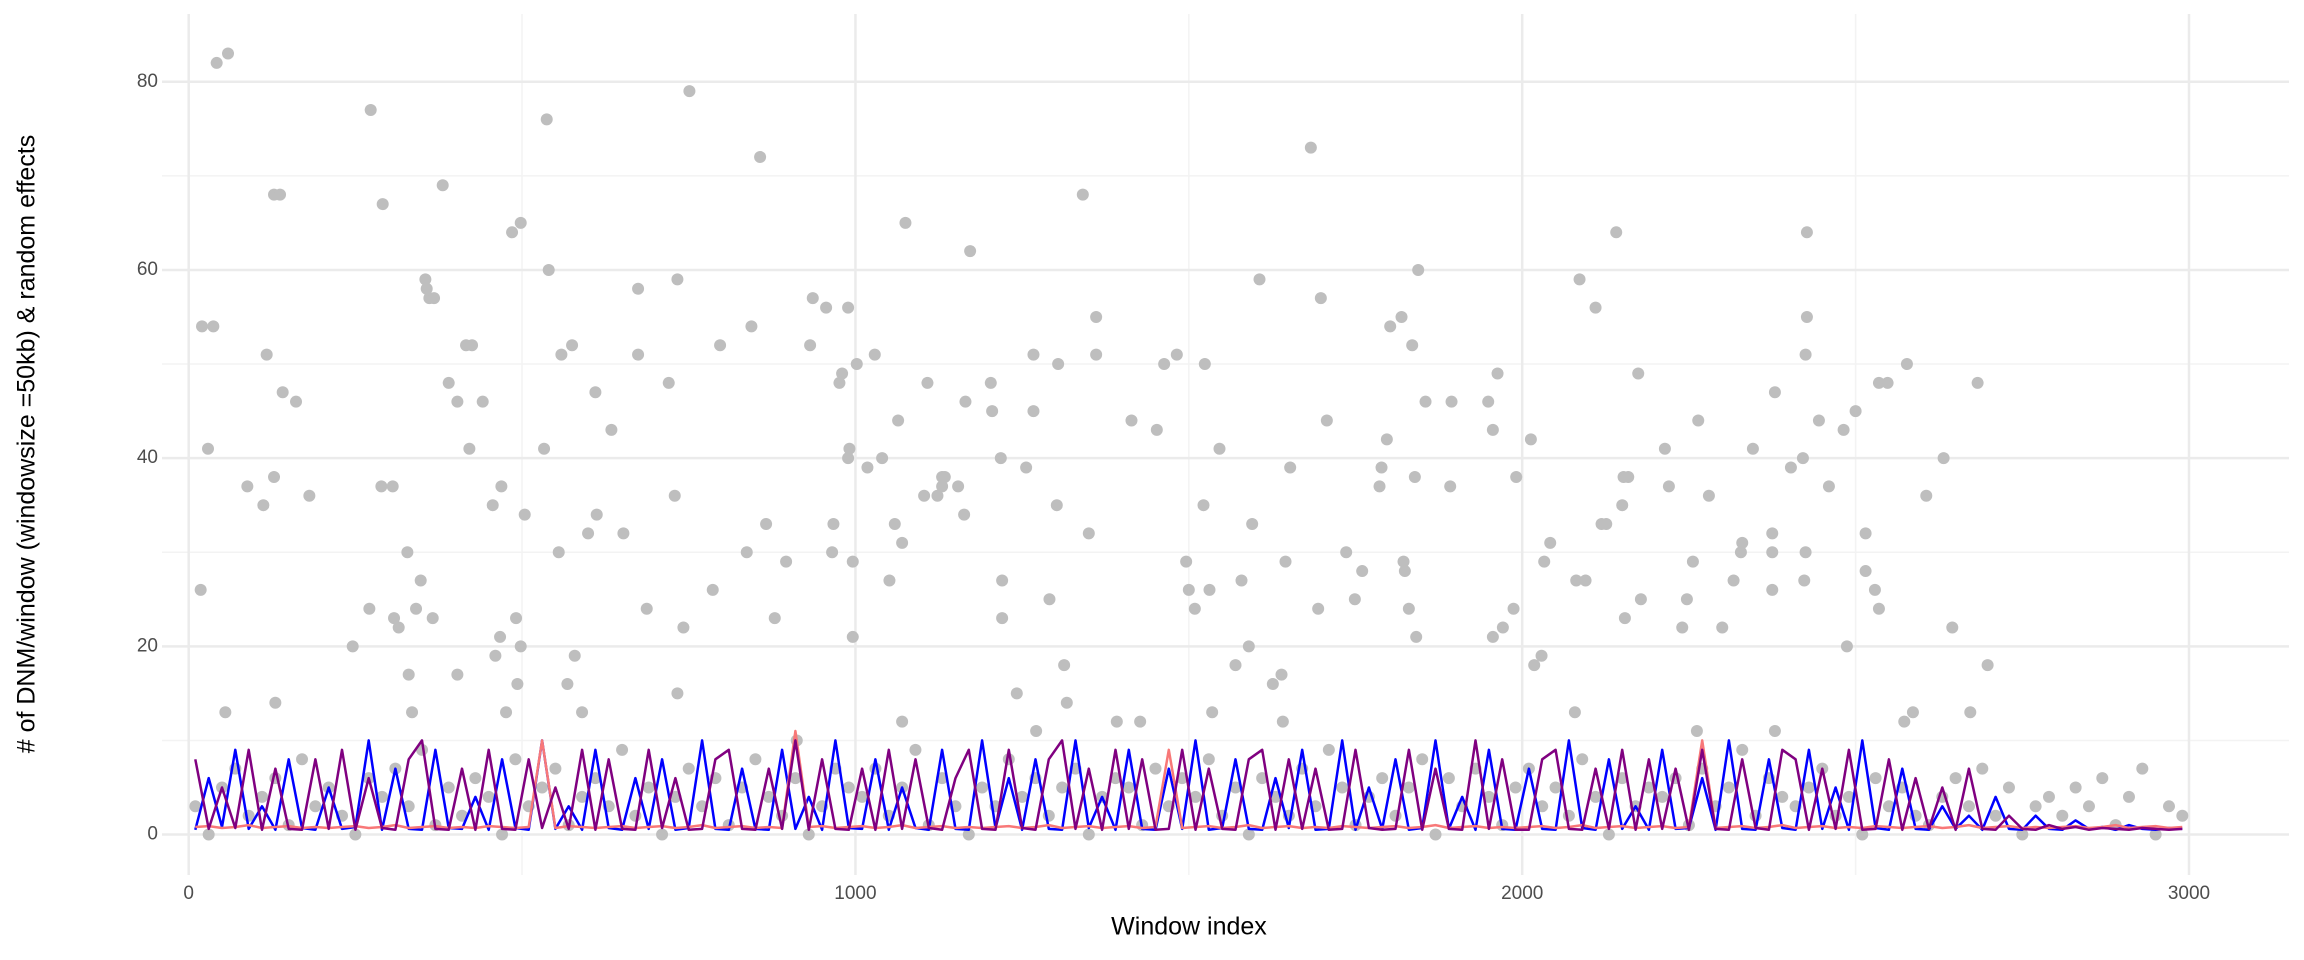 The image size is (2304, 960). What do you see at coordinates (147, 645) in the screenshot?
I see `y-tick-label: 20` at bounding box center [147, 645].